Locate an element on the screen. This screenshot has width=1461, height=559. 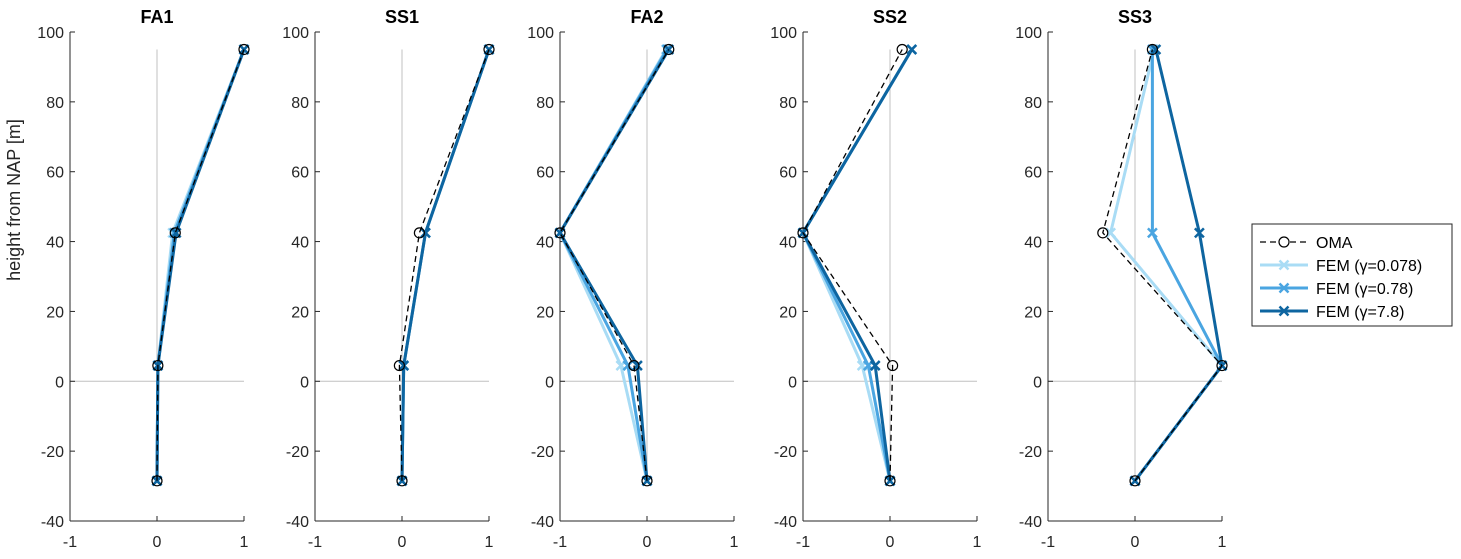
legend-entry: FEM (γ=0.78) is located at coordinates (1336, 289).